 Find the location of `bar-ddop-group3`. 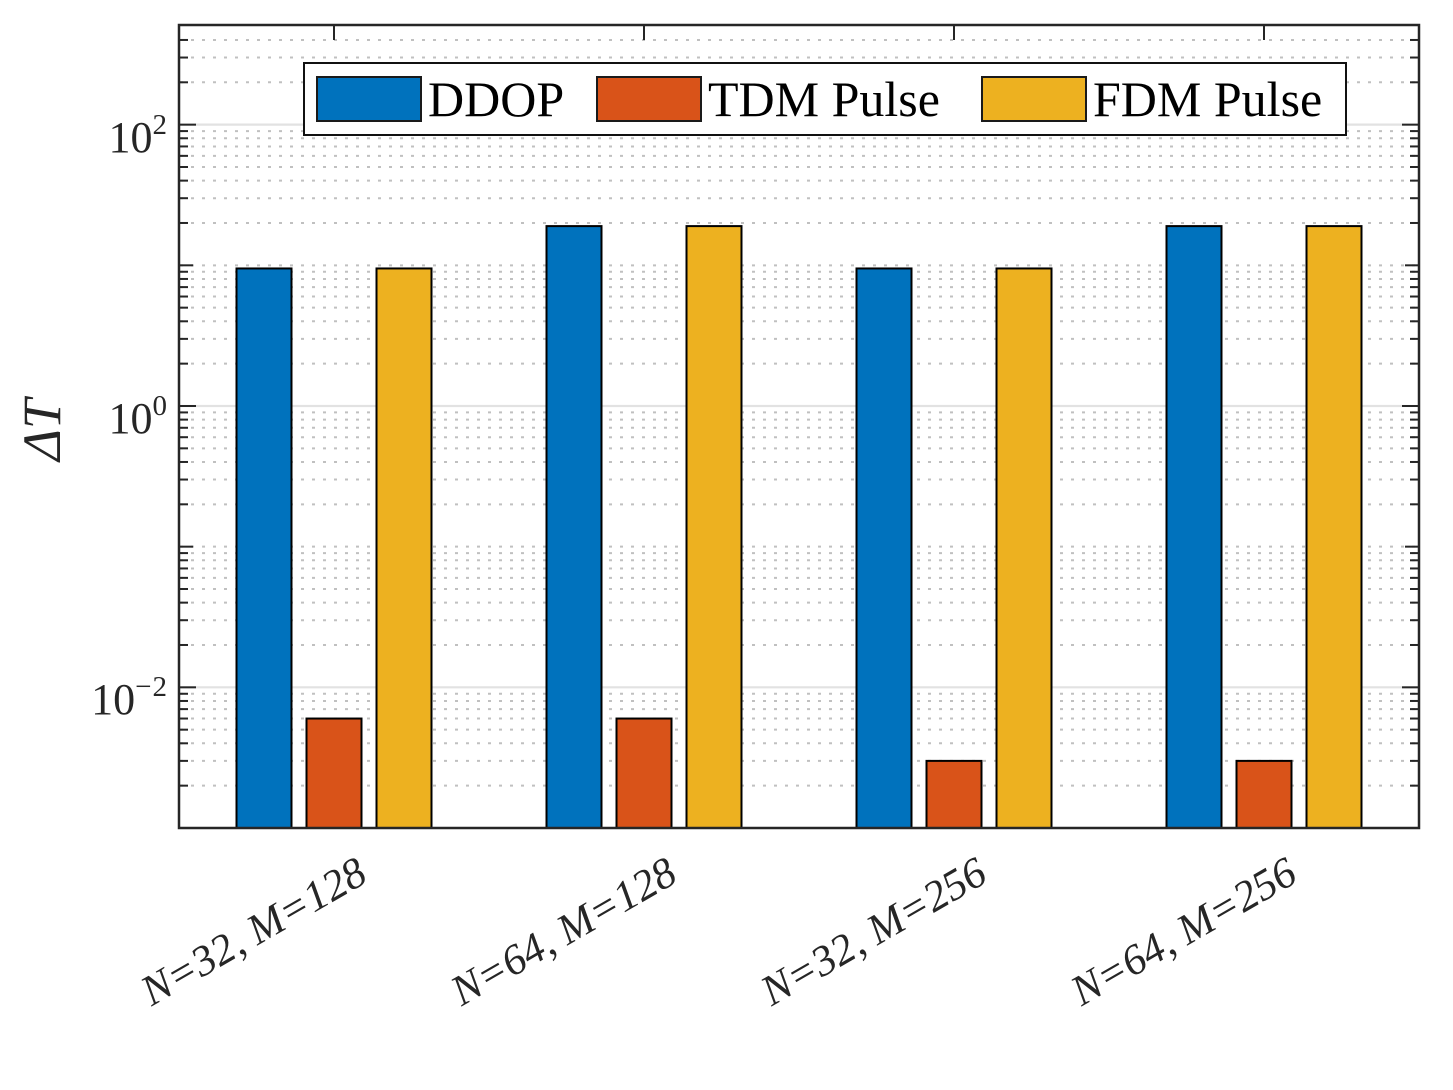

bar-ddop-group3 is located at coordinates (884, 548).